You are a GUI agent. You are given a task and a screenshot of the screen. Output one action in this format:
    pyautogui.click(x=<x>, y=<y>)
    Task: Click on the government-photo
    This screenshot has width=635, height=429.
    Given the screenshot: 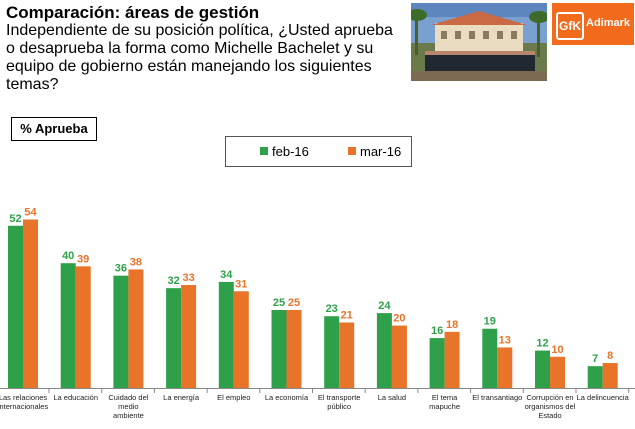 What is the action you would take?
    pyautogui.click(x=479, y=42)
    